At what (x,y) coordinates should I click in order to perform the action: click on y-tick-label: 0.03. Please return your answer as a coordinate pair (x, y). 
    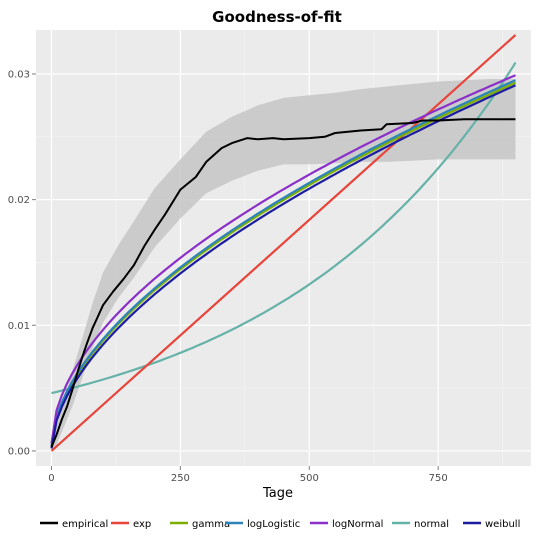
    Looking at the image, I should click on (19, 74).